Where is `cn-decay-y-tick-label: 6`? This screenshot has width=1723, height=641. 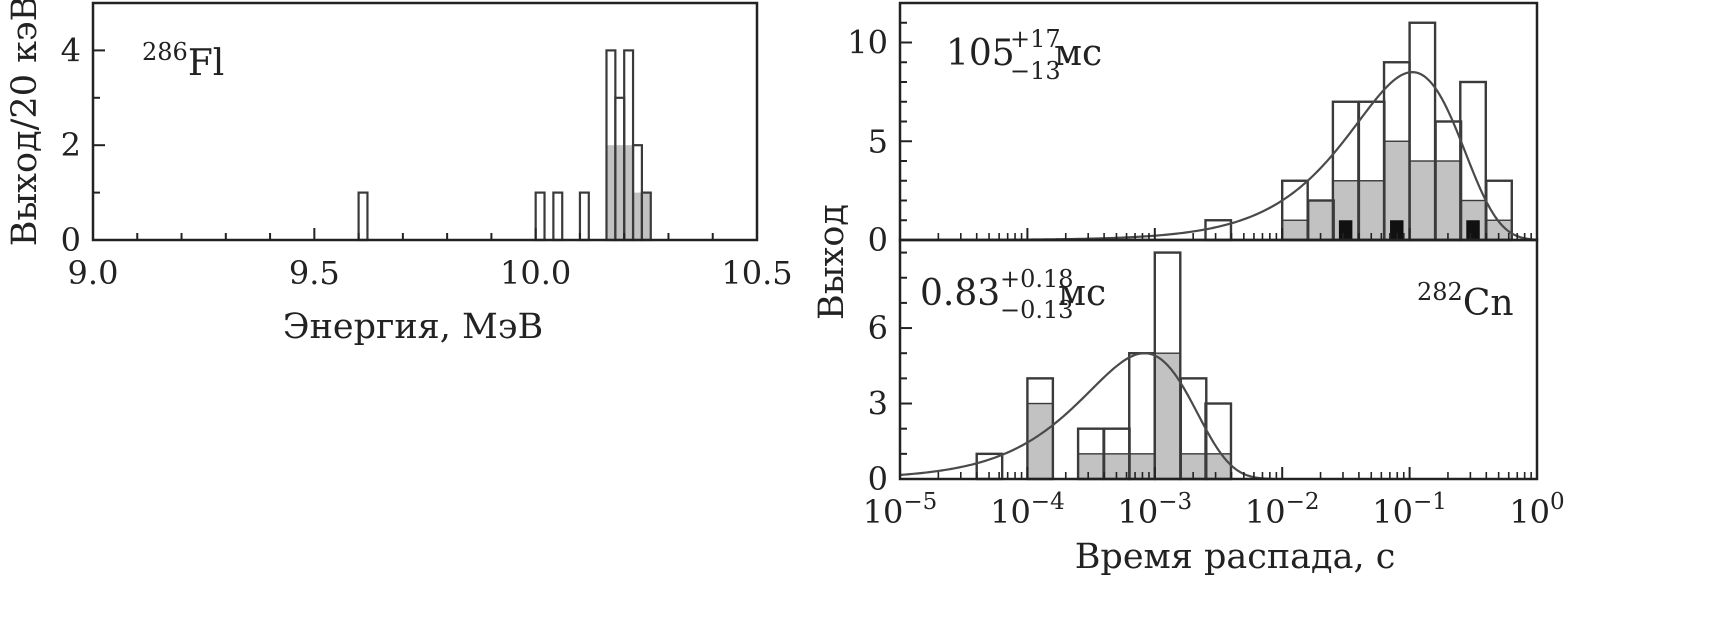
cn-decay-y-tick-label: 6 is located at coordinates (878, 328).